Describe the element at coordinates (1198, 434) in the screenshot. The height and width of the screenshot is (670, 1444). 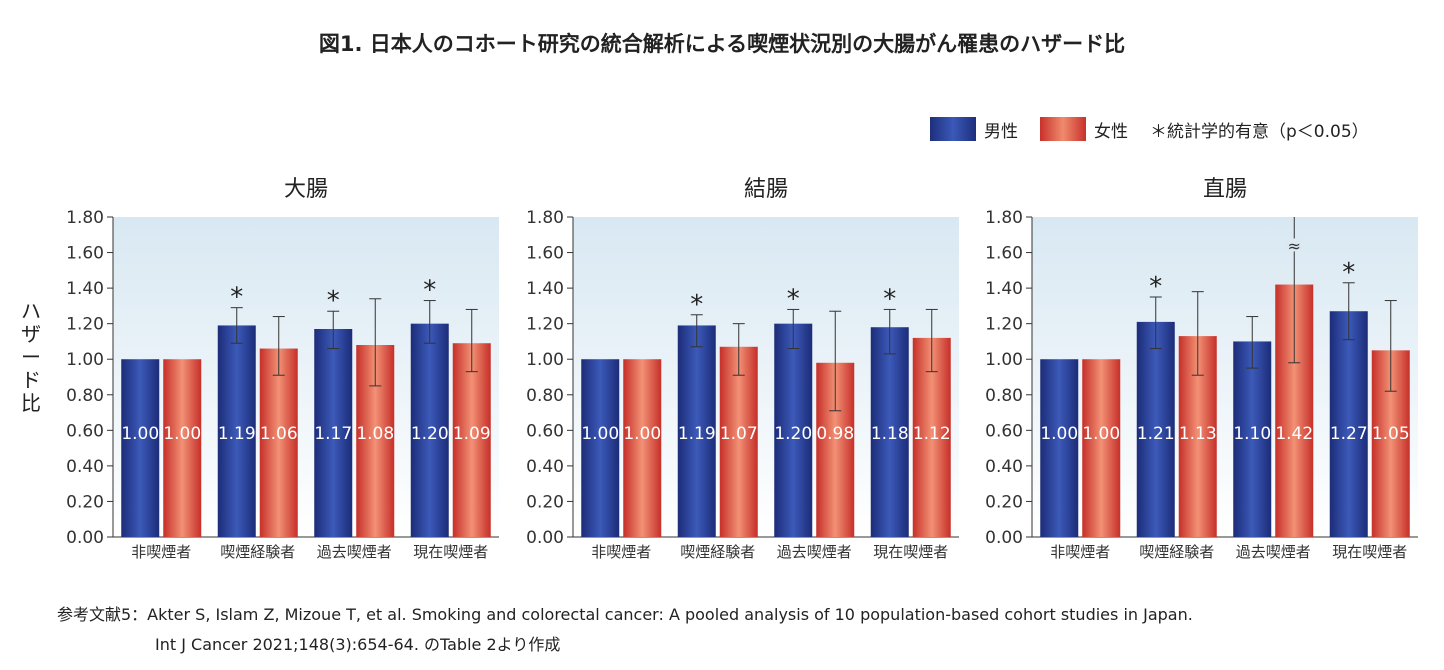
I see `bar-value-label: 1.13` at that location.